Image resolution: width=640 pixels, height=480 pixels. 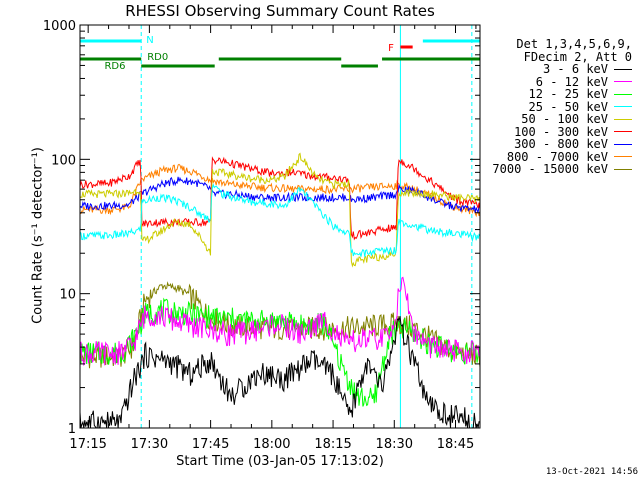 I want to click on series-7000-15000keV, so click(x=280, y=325).